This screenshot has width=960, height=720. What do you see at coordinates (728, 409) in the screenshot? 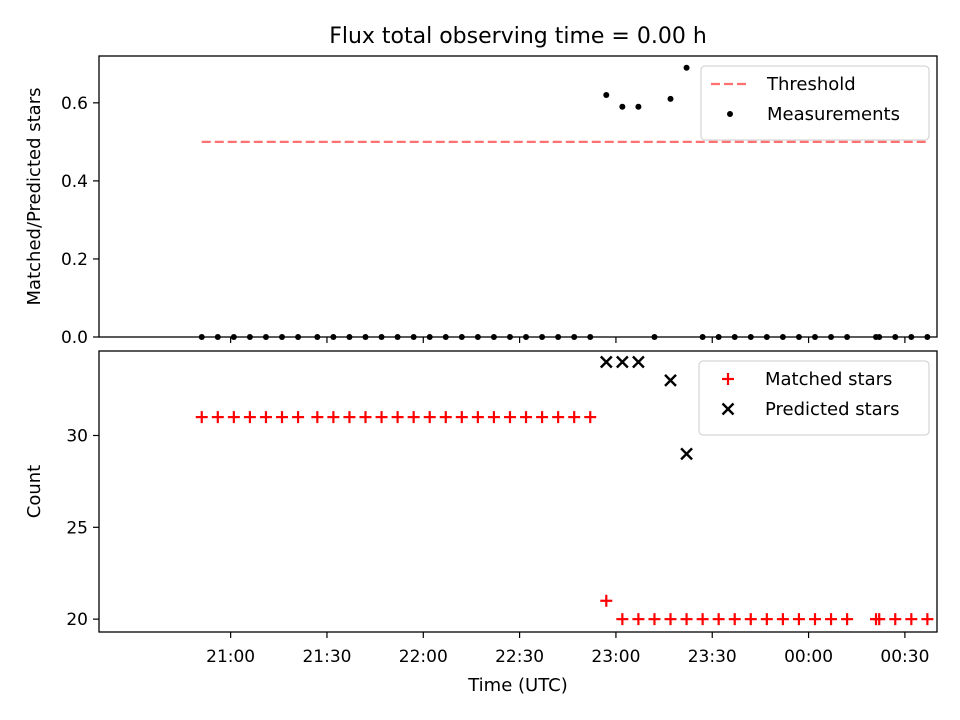
I see `legend-key-predicted-stars` at bounding box center [728, 409].